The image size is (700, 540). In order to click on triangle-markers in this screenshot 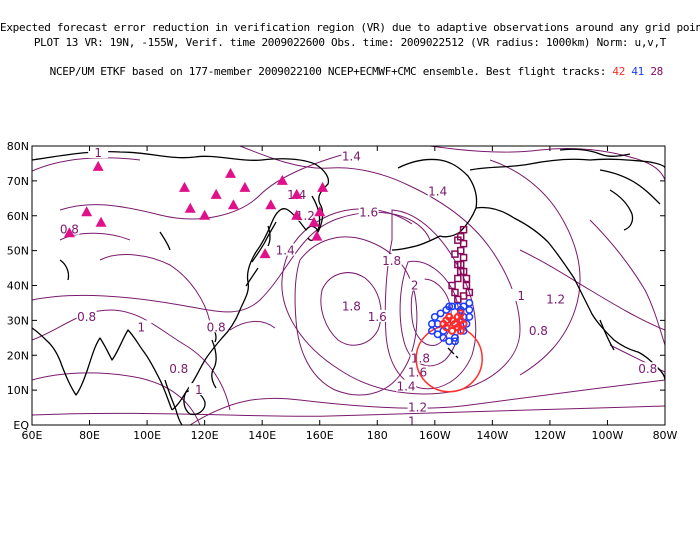, I will do `click(196, 209)`.